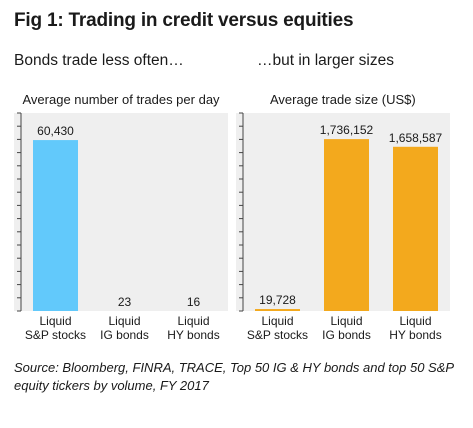 The width and height of the screenshot is (473, 428). I want to click on left-category-label-1-line-1: IG bonds, so click(124, 335).